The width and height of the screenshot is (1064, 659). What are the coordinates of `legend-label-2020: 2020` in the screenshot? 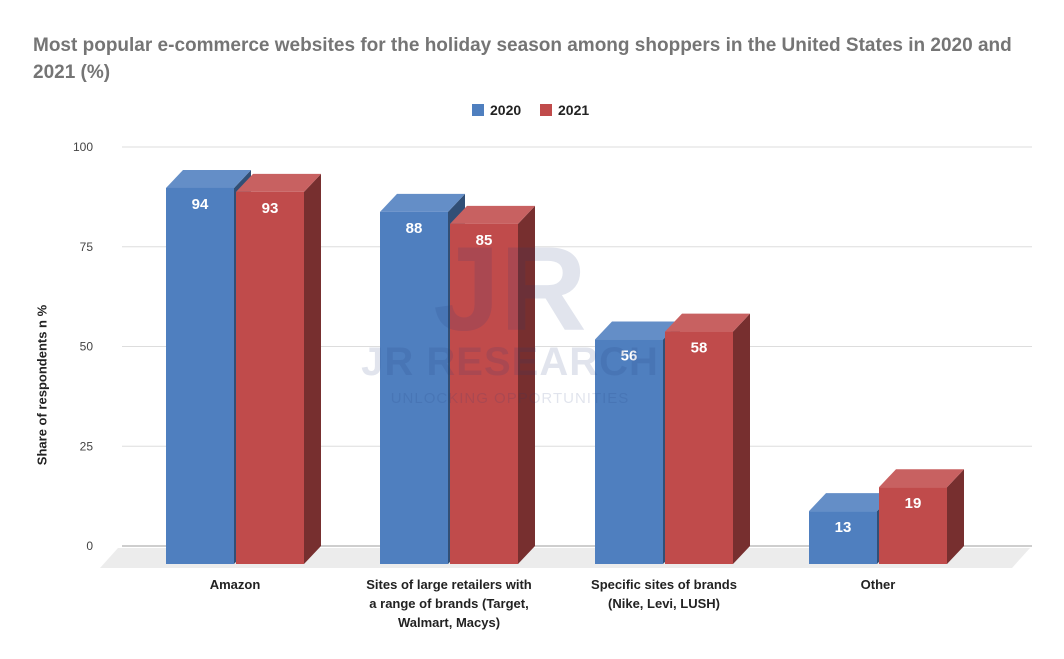 It's located at (506, 110).